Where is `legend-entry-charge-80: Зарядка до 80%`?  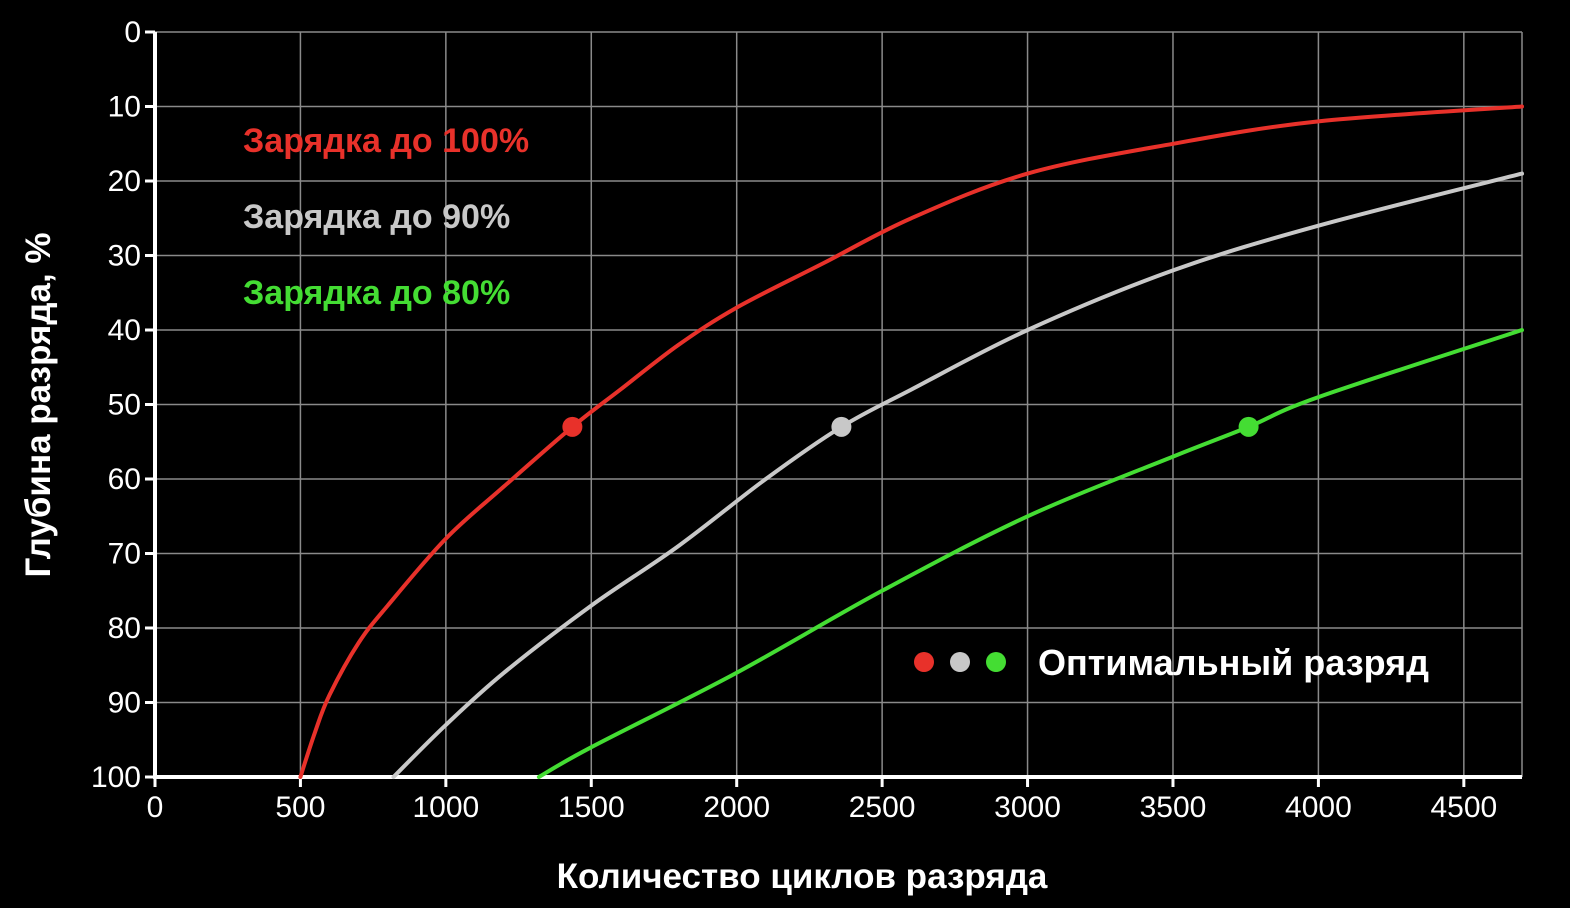 legend-entry-charge-80: Зарядка до 80% is located at coordinates (376, 293).